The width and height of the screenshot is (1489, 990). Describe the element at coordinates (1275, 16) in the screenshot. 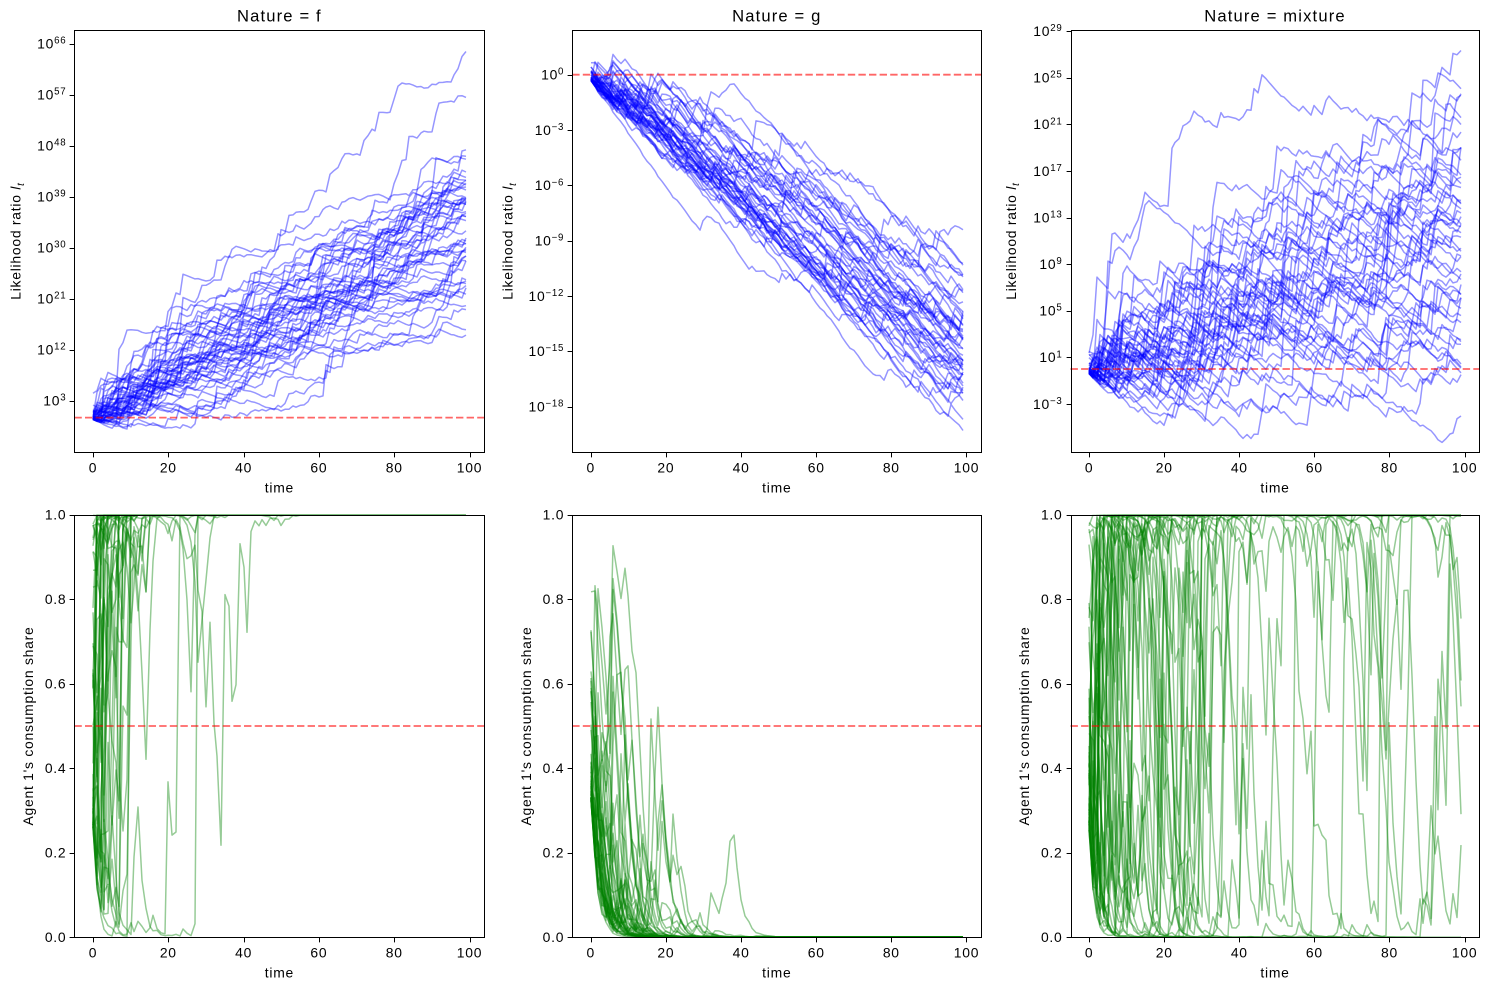

I see `svg-text: Nature = mixture` at that location.